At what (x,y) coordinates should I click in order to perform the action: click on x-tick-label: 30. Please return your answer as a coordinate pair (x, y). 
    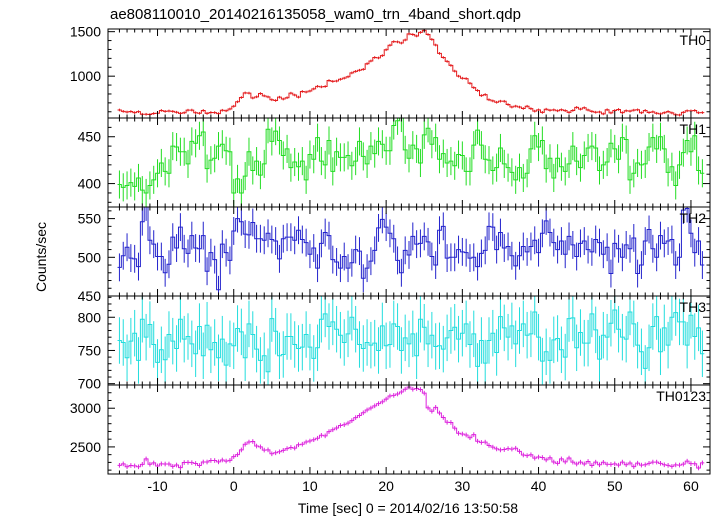
    Looking at the image, I should click on (463, 486).